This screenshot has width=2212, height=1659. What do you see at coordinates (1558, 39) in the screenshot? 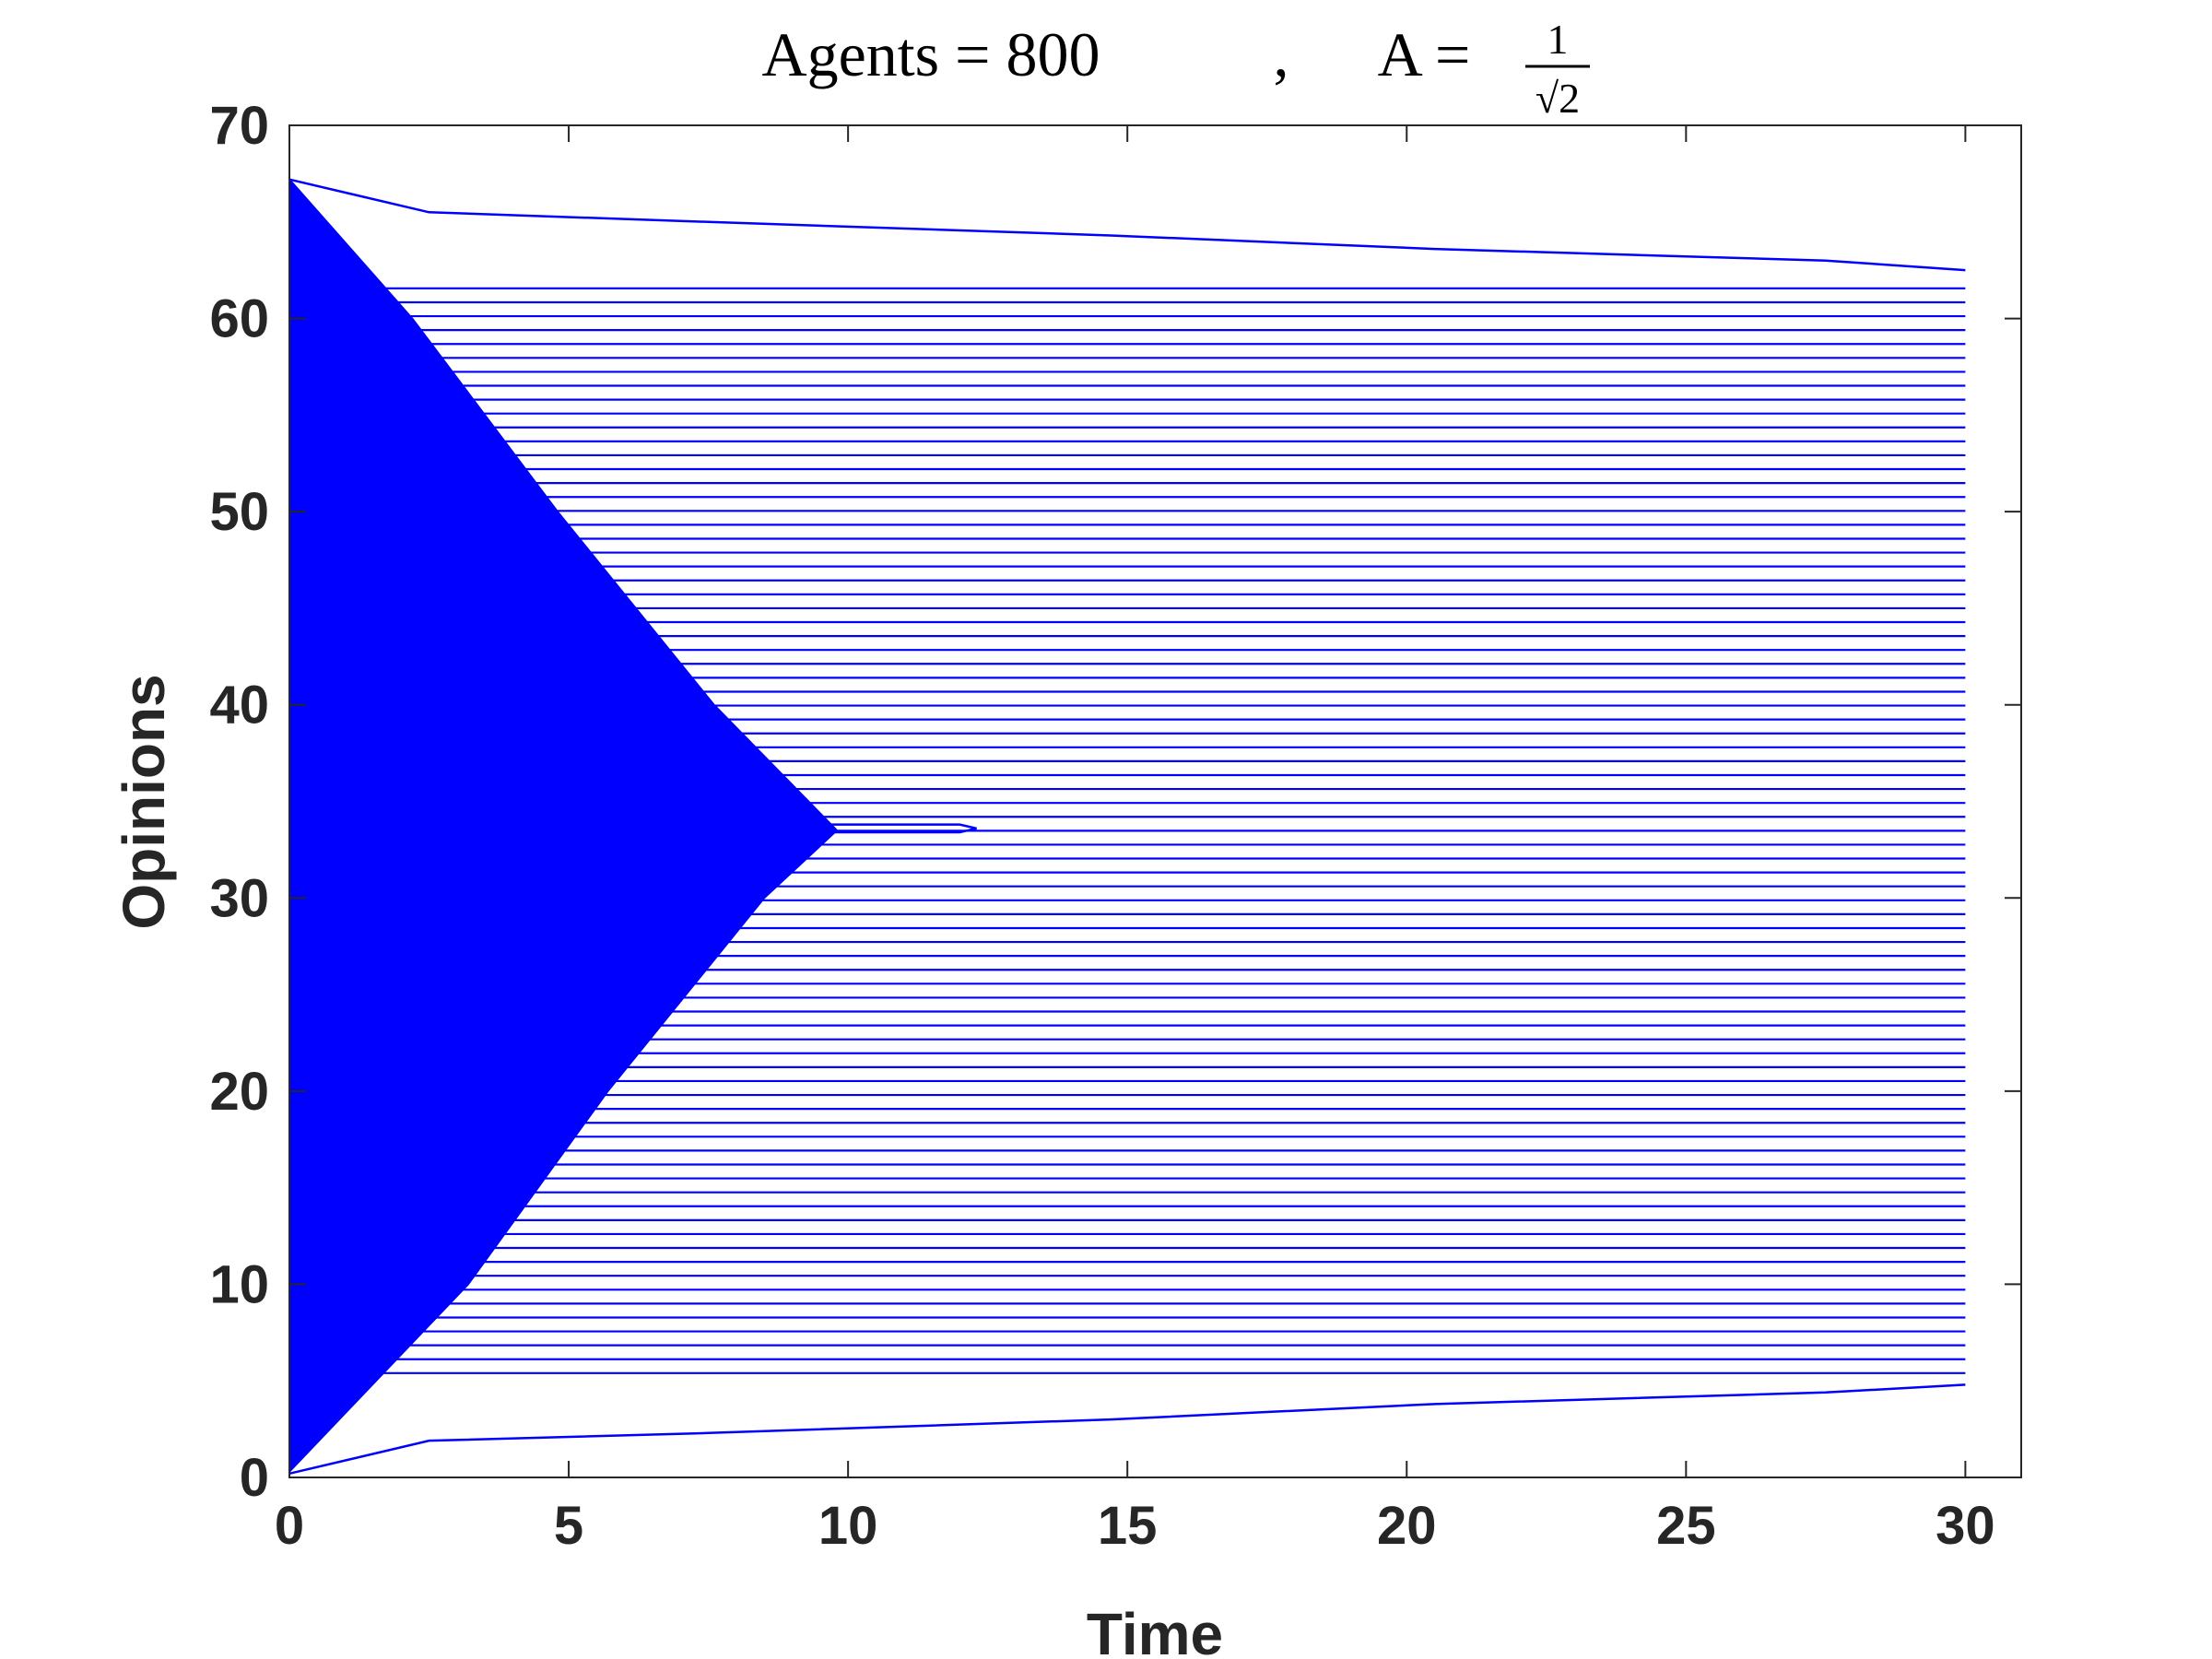
I see `title-fraction-numerator: 1` at bounding box center [1558, 39].